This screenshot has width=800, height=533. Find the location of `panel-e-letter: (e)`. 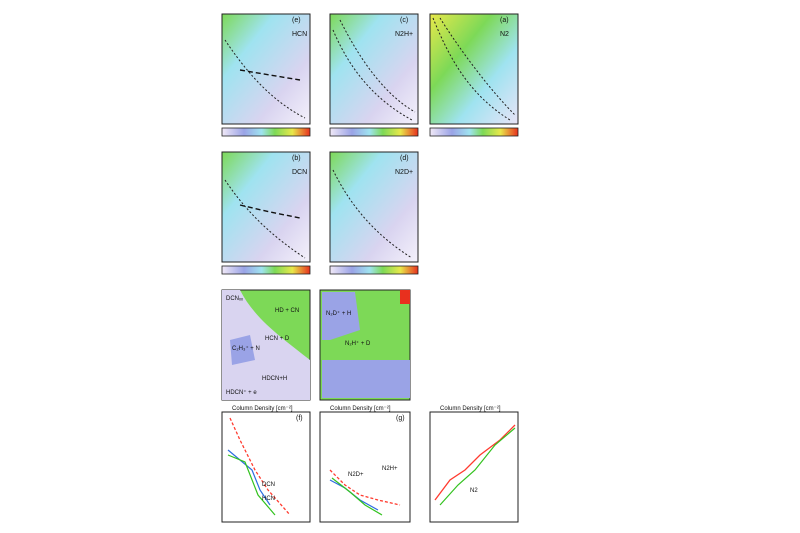

panel-e-letter: (e) is located at coordinates (296, 20).